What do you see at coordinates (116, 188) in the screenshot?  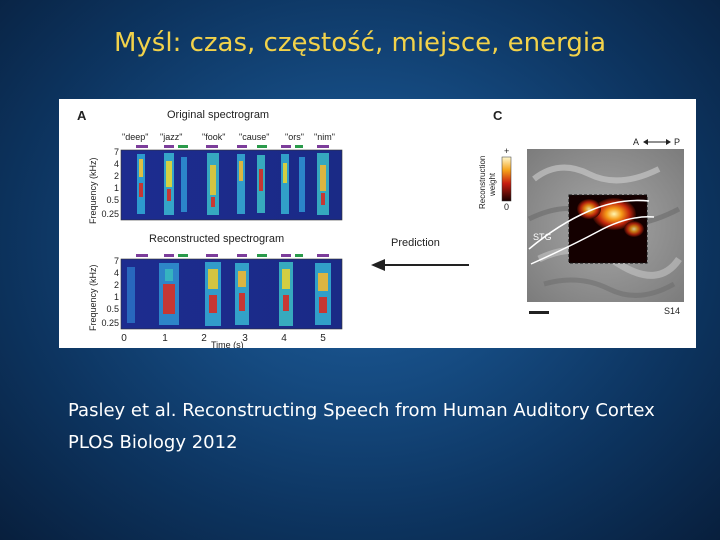 I see `freq-tick-top-1: 1` at bounding box center [116, 188].